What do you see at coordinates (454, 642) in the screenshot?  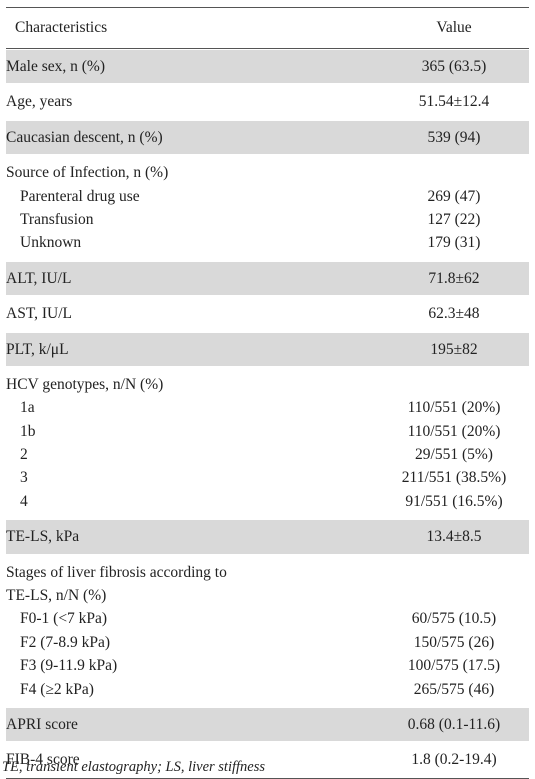 I see `characteristic-value: 150/575 (26)` at bounding box center [454, 642].